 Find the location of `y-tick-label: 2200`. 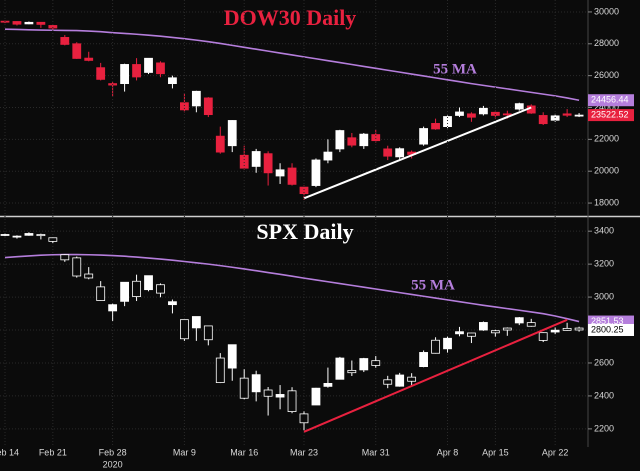

y-tick-label: 2200 is located at coordinates (604, 428).